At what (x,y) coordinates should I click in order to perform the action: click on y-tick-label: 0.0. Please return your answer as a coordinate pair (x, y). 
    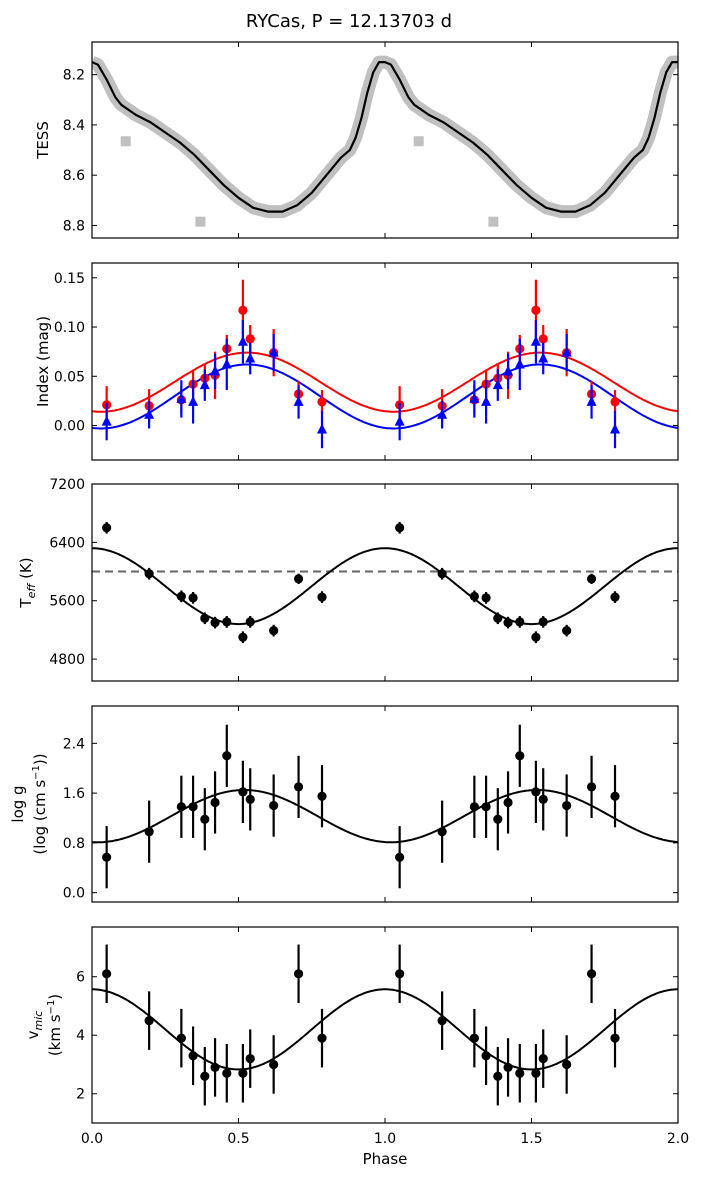
    Looking at the image, I should click on (74, 894).